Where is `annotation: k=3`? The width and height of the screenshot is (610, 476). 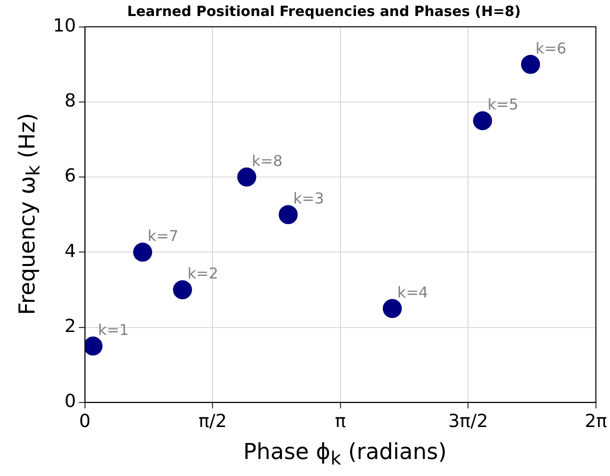
annotation: k=3 is located at coordinates (308, 199).